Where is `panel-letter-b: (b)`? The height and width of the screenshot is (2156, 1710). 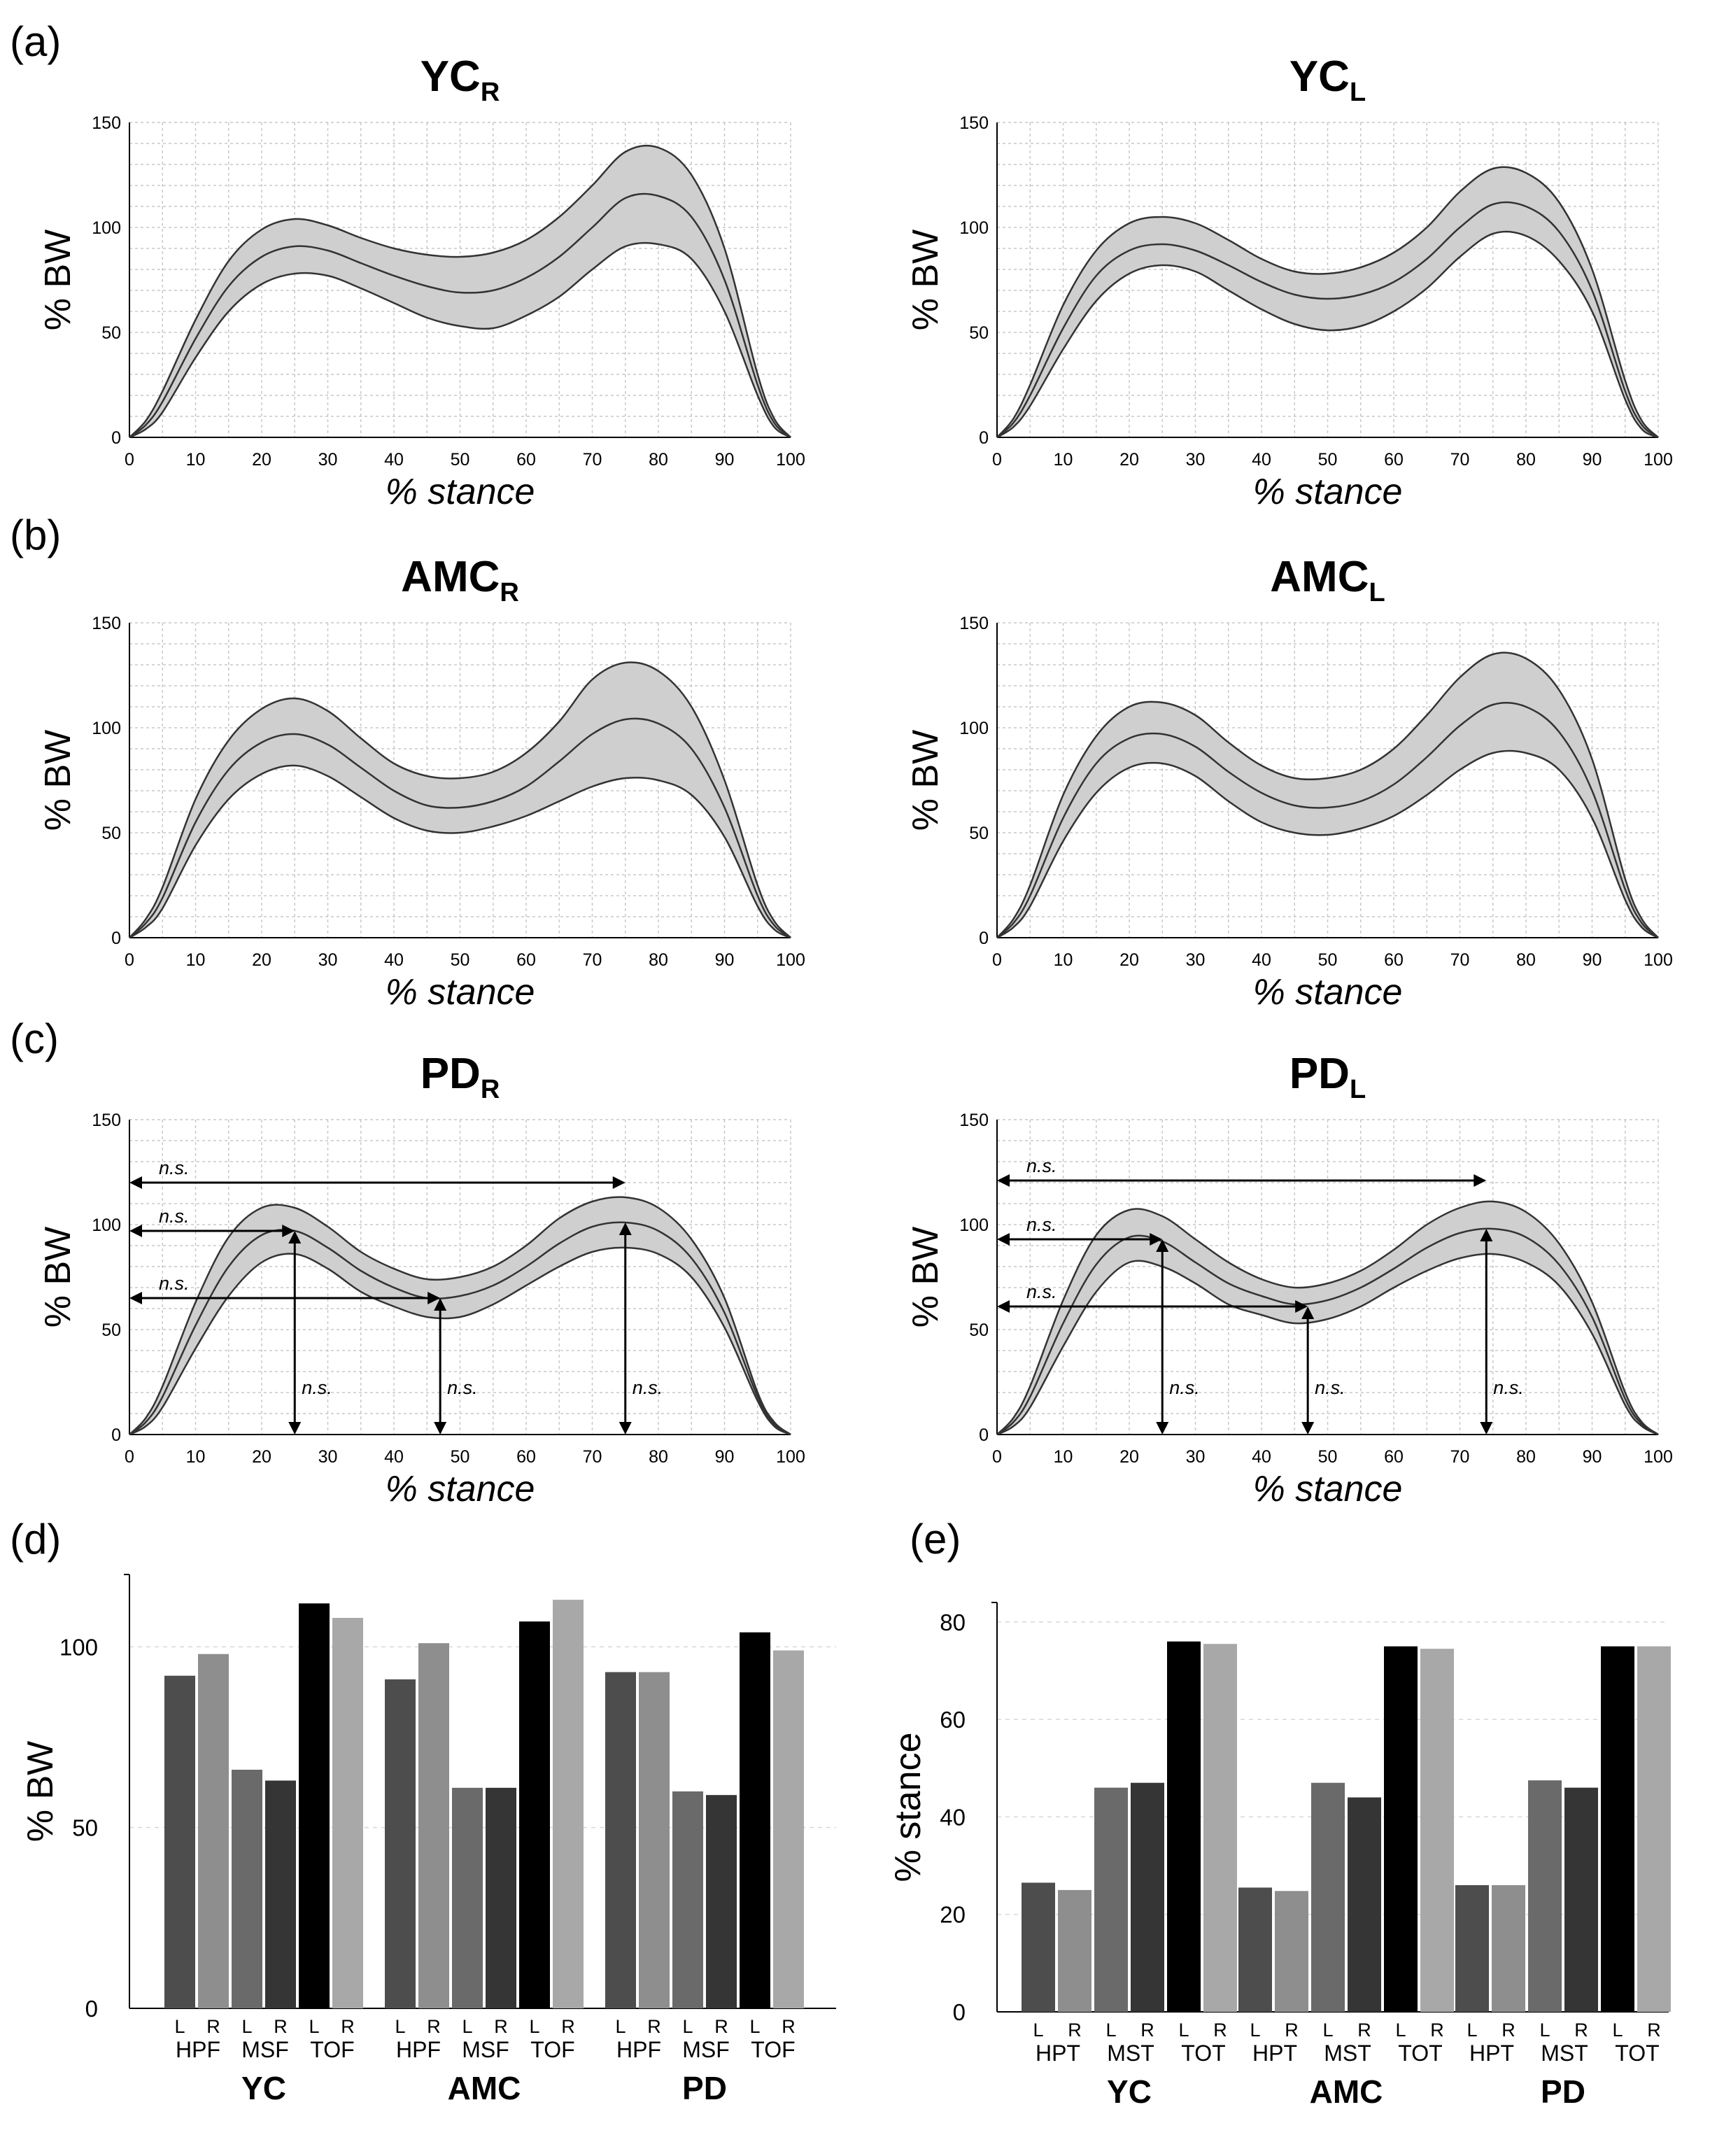
panel-letter-b: (b) is located at coordinates (35, 535).